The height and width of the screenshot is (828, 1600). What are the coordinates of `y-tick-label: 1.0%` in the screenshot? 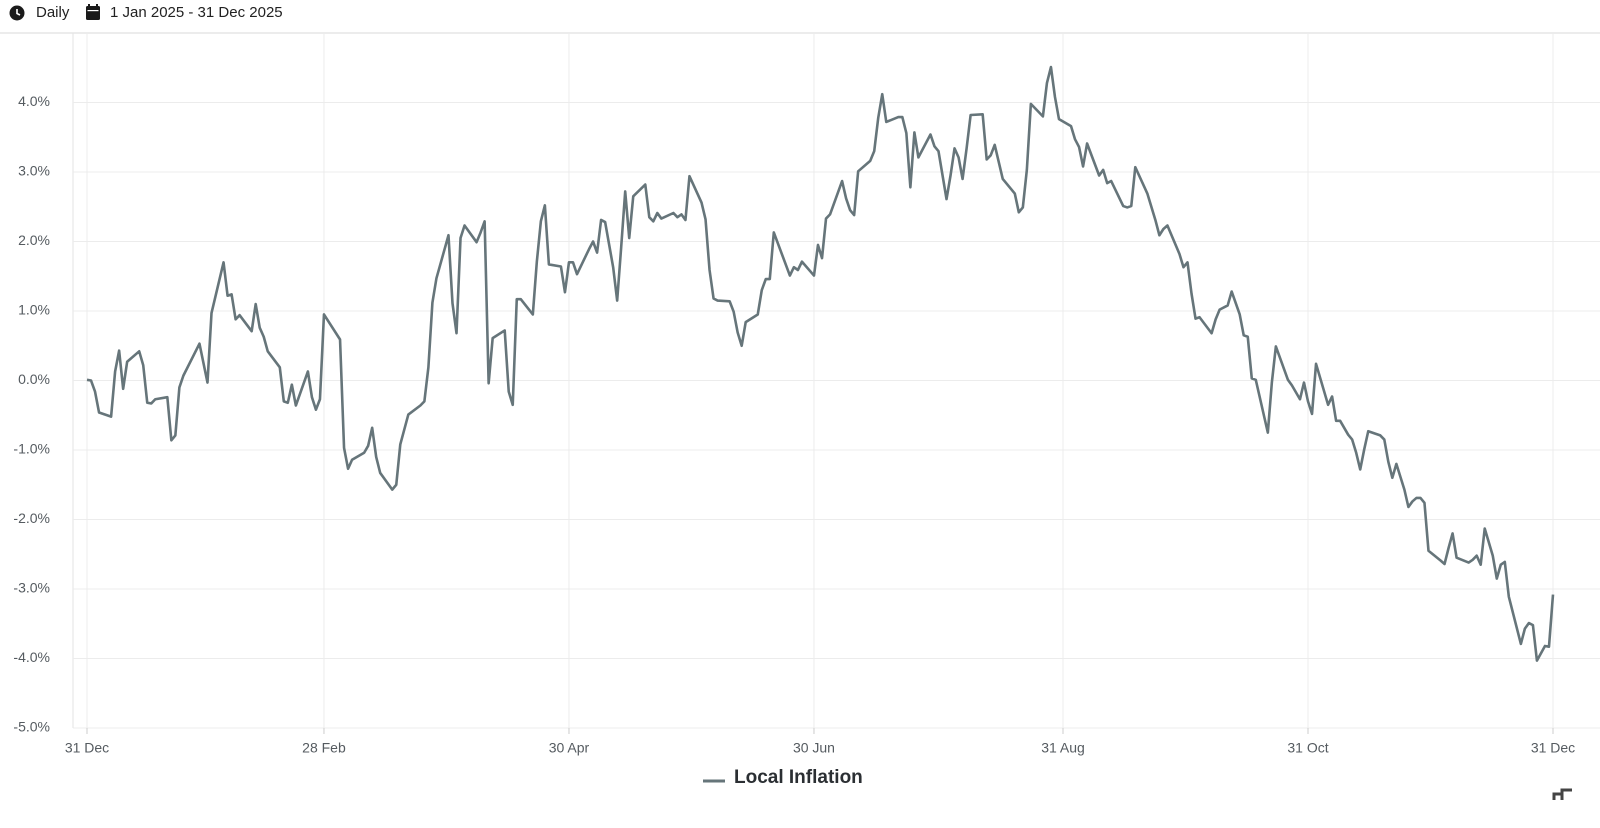 It's located at (34, 310).